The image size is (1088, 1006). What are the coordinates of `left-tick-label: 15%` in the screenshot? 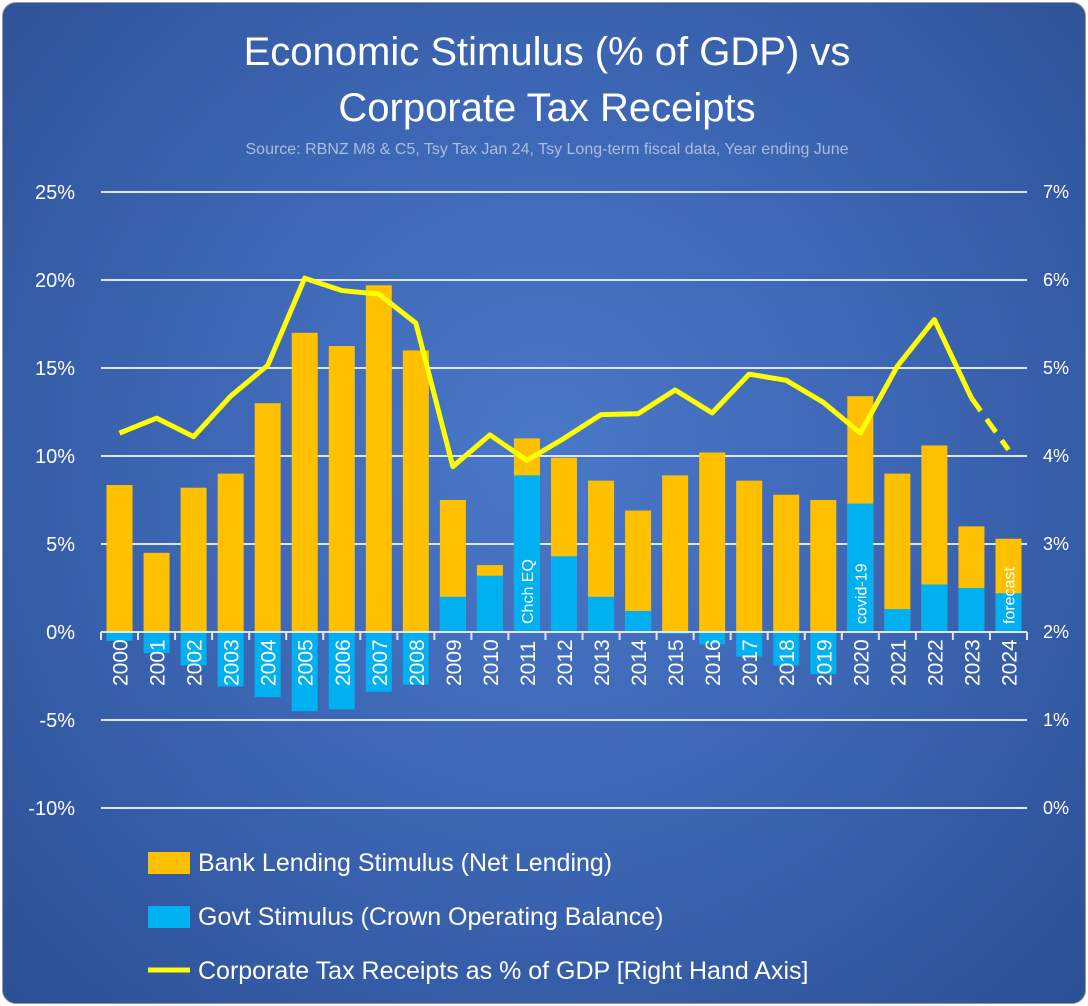 It's located at (55, 369).